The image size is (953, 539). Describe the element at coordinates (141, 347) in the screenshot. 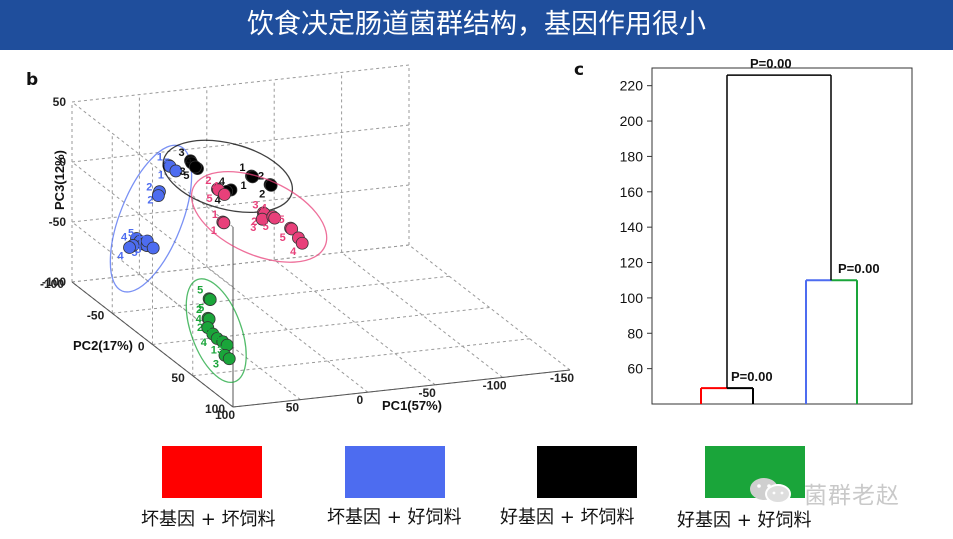

I see `y-tick-label: 0` at that location.